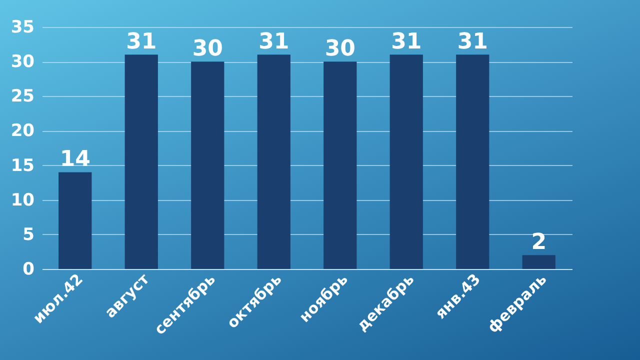 Image resolution: width=640 pixels, height=360 pixels. I want to click on y-tick-label: 10, so click(22, 200).